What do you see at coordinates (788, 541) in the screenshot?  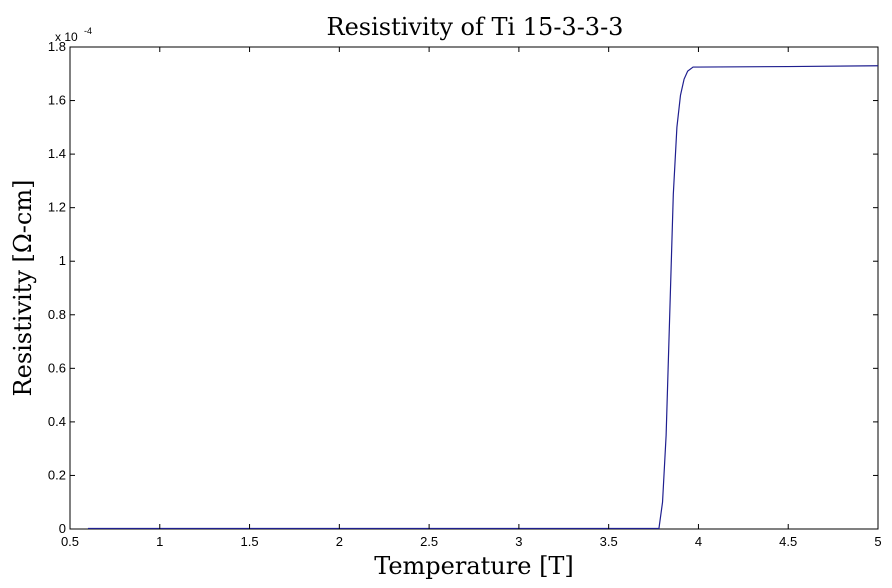 I see `x-tick-label: 4.5` at bounding box center [788, 541].